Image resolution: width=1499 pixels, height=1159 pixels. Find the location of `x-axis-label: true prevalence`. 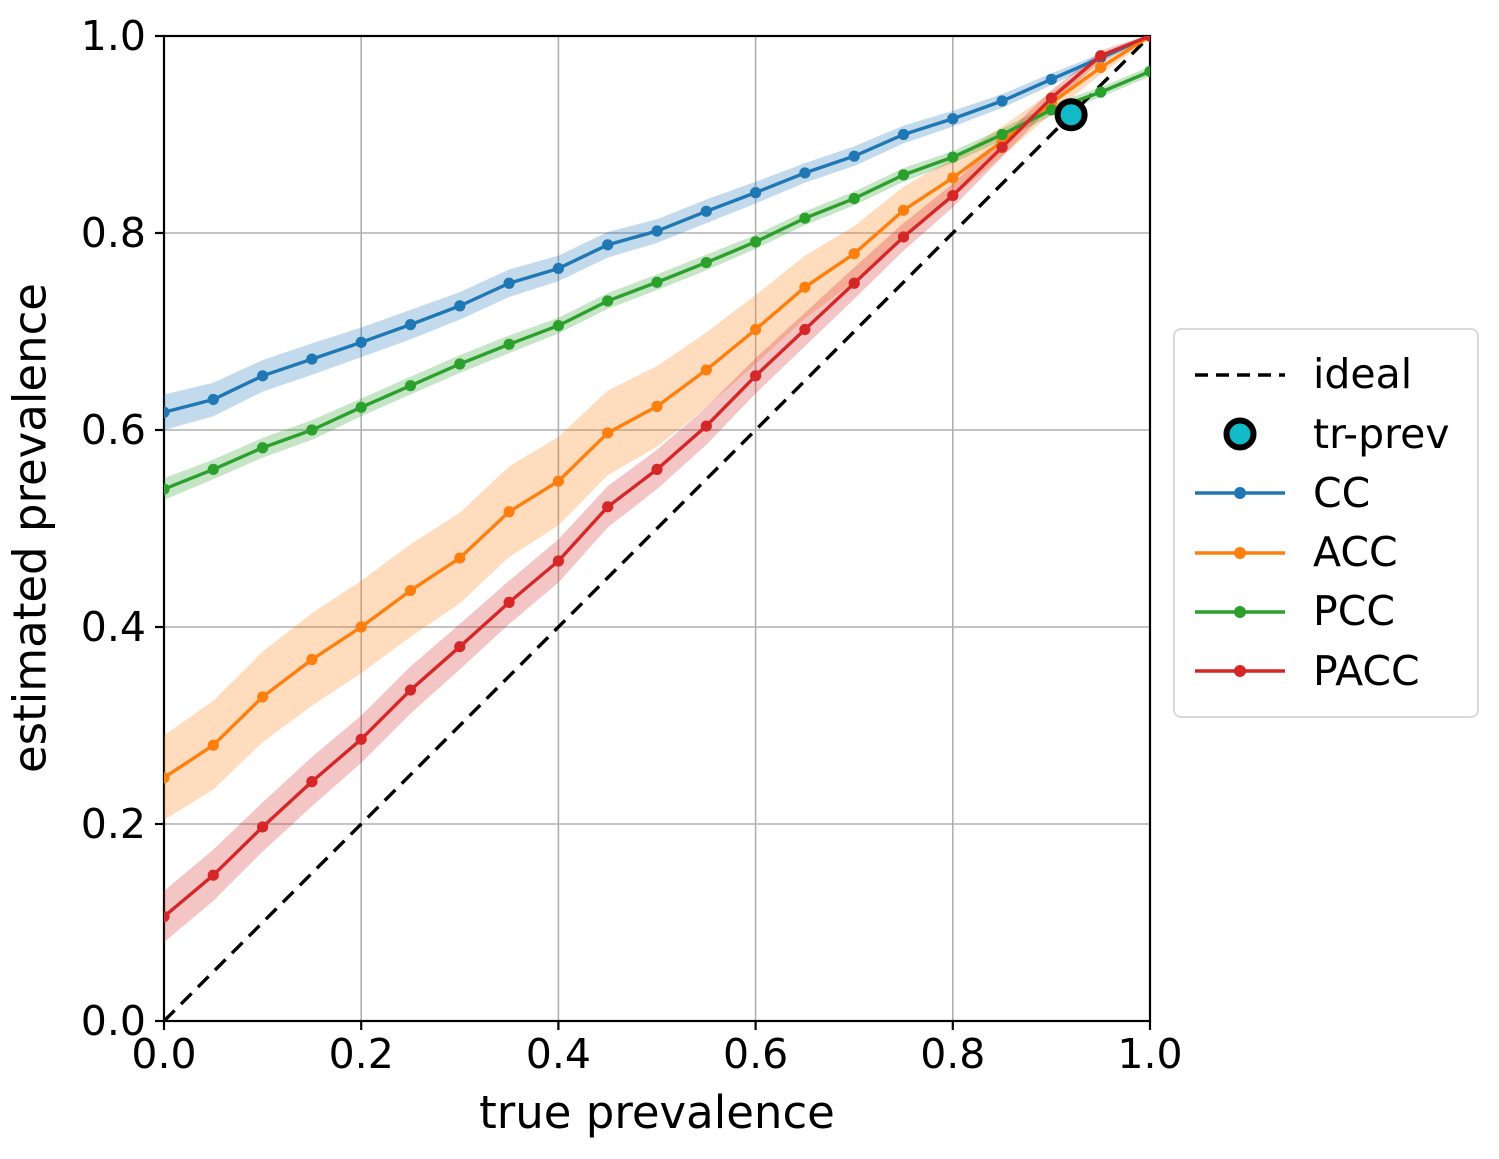

x-axis-label: true prevalence is located at coordinates (657, 1112).